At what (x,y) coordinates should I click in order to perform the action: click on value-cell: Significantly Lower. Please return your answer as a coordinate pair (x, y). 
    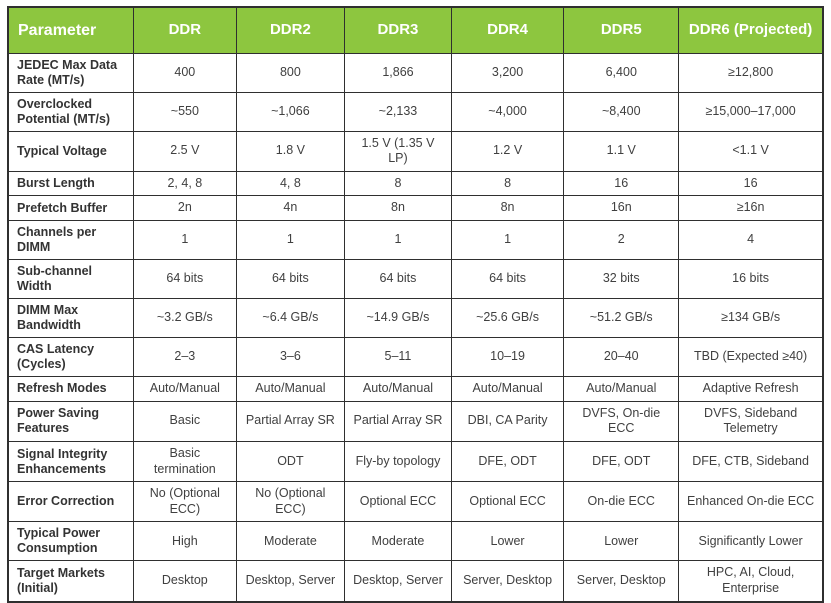
    Looking at the image, I should click on (751, 541).